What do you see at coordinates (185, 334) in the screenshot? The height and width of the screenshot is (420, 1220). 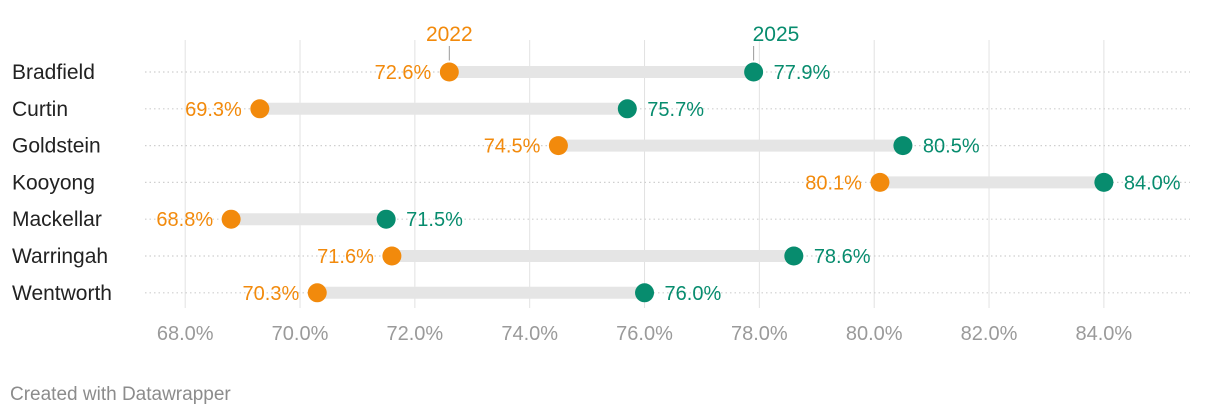 I see `x-tick-label: 68.0%` at bounding box center [185, 334].